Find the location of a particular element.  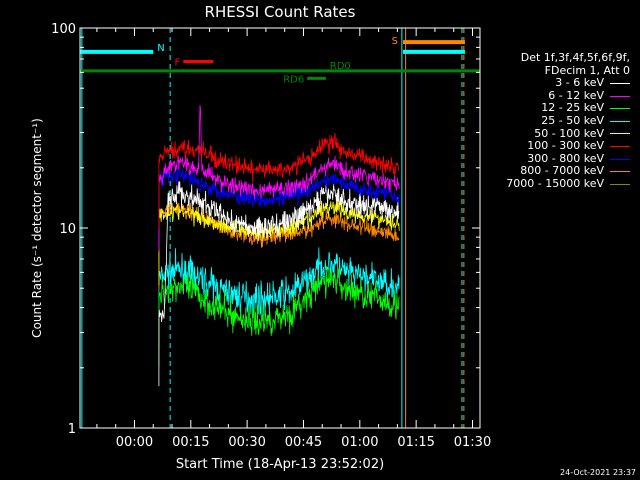

instrument-flag-label-rd0: RD0 is located at coordinates (340, 66).